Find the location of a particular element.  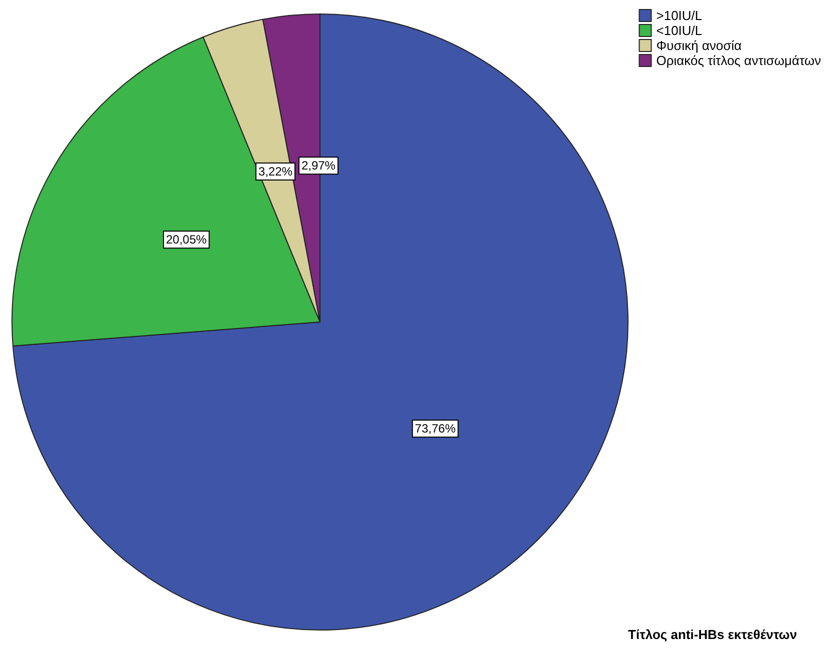

data-label: 73,76% is located at coordinates (435, 429).